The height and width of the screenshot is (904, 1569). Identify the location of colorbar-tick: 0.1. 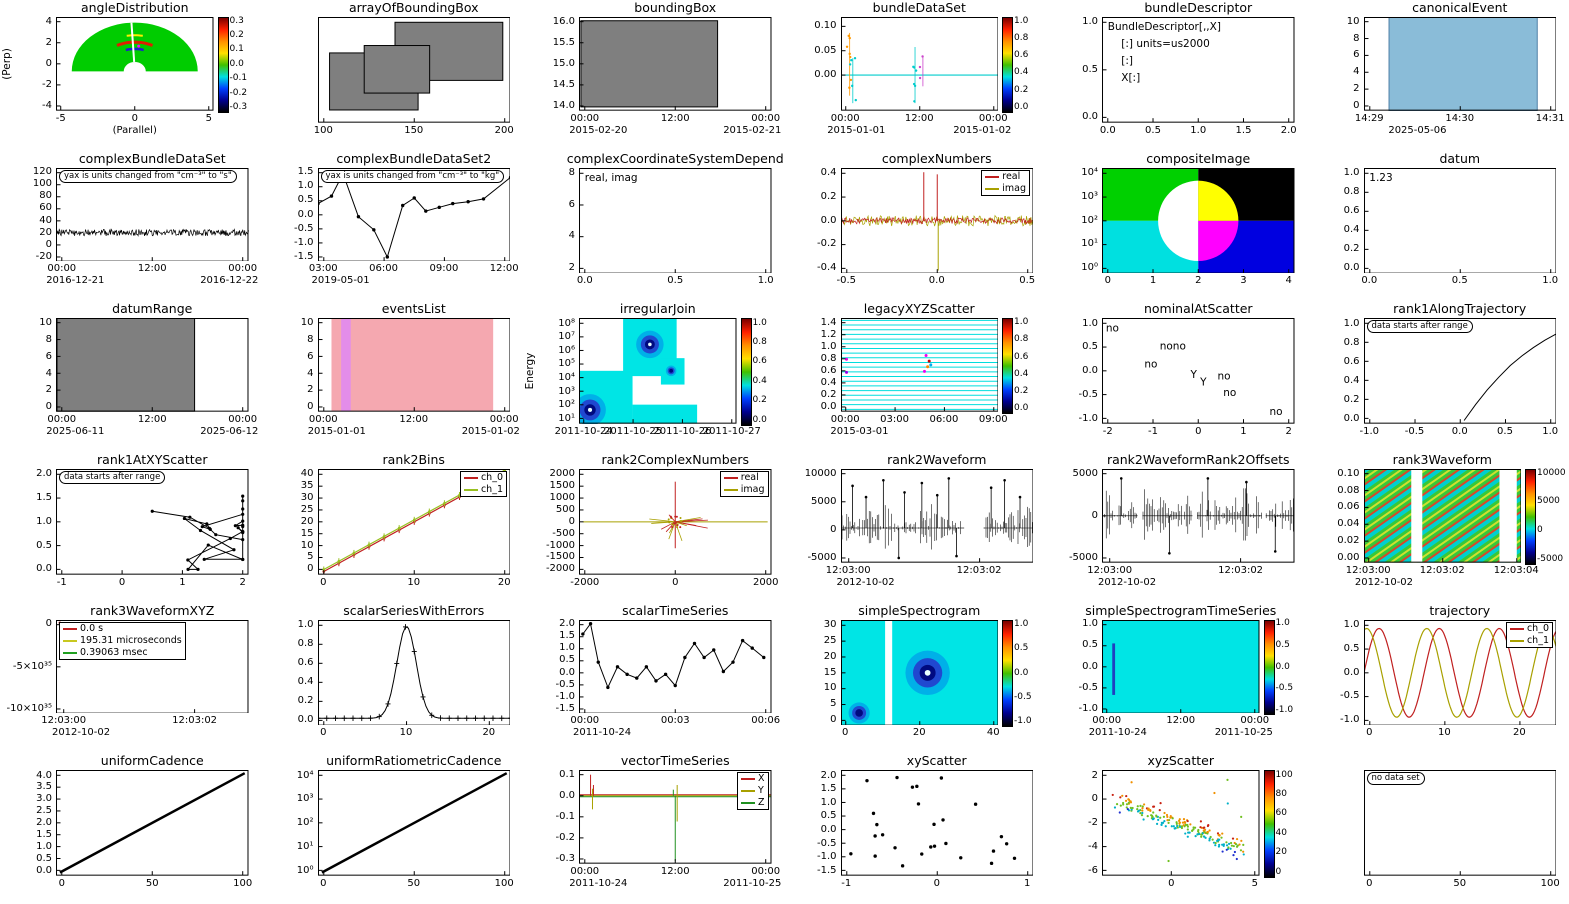
(236, 49).